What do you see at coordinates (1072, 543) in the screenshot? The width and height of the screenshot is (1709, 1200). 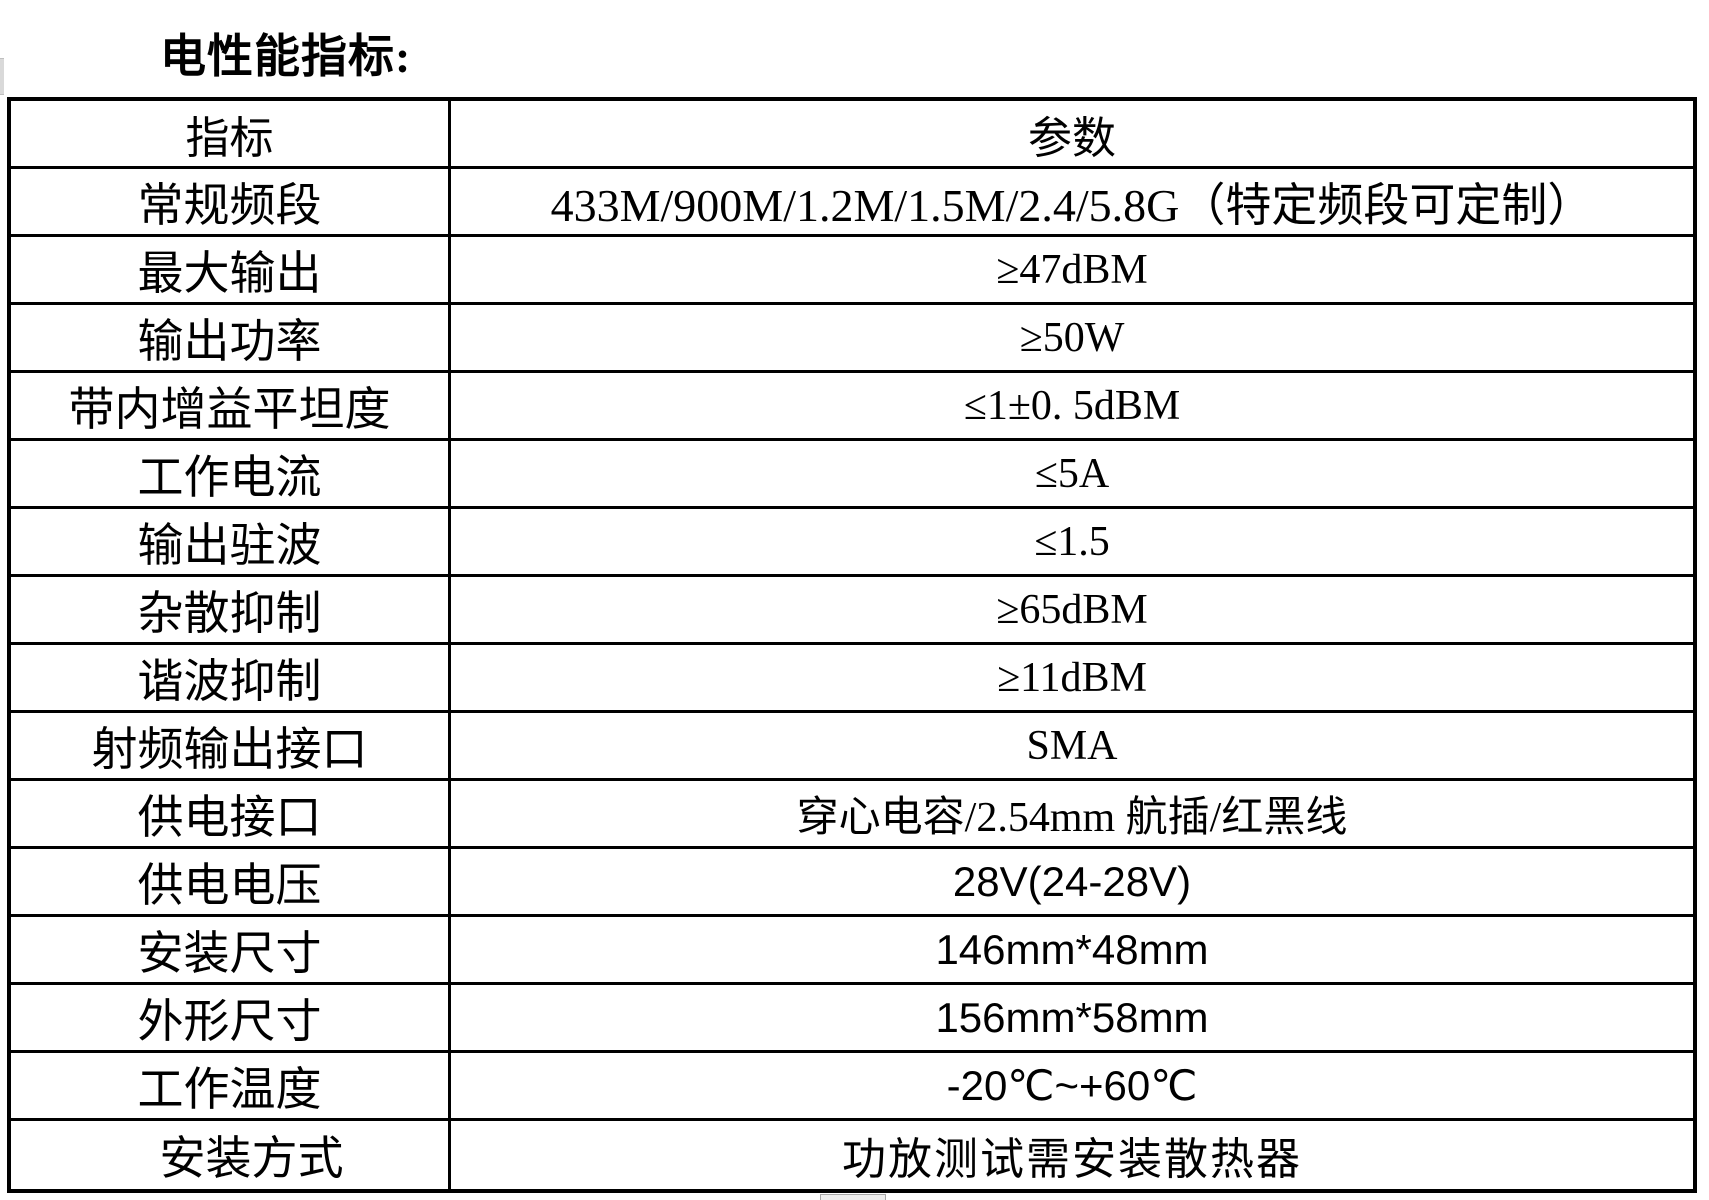 I see `spec-row-value: ≤1.5` at bounding box center [1072, 543].